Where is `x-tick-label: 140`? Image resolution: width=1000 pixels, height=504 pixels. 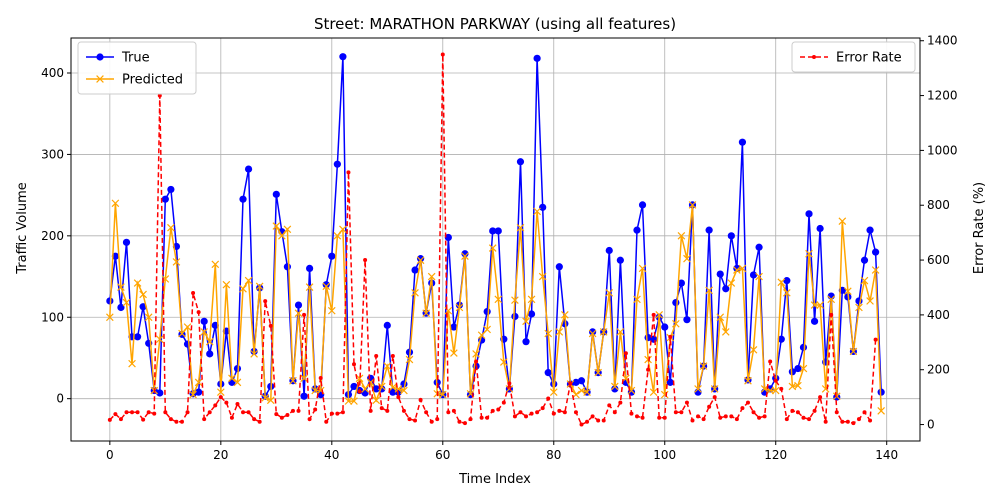 x-tick-label: 140 is located at coordinates (886, 455).